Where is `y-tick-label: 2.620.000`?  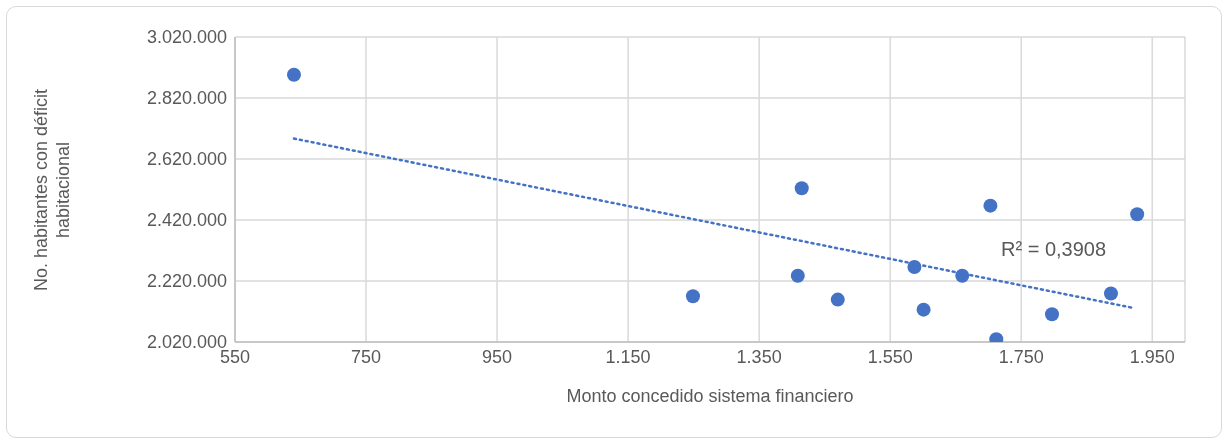
y-tick-label: 2.620.000 is located at coordinates (186, 159).